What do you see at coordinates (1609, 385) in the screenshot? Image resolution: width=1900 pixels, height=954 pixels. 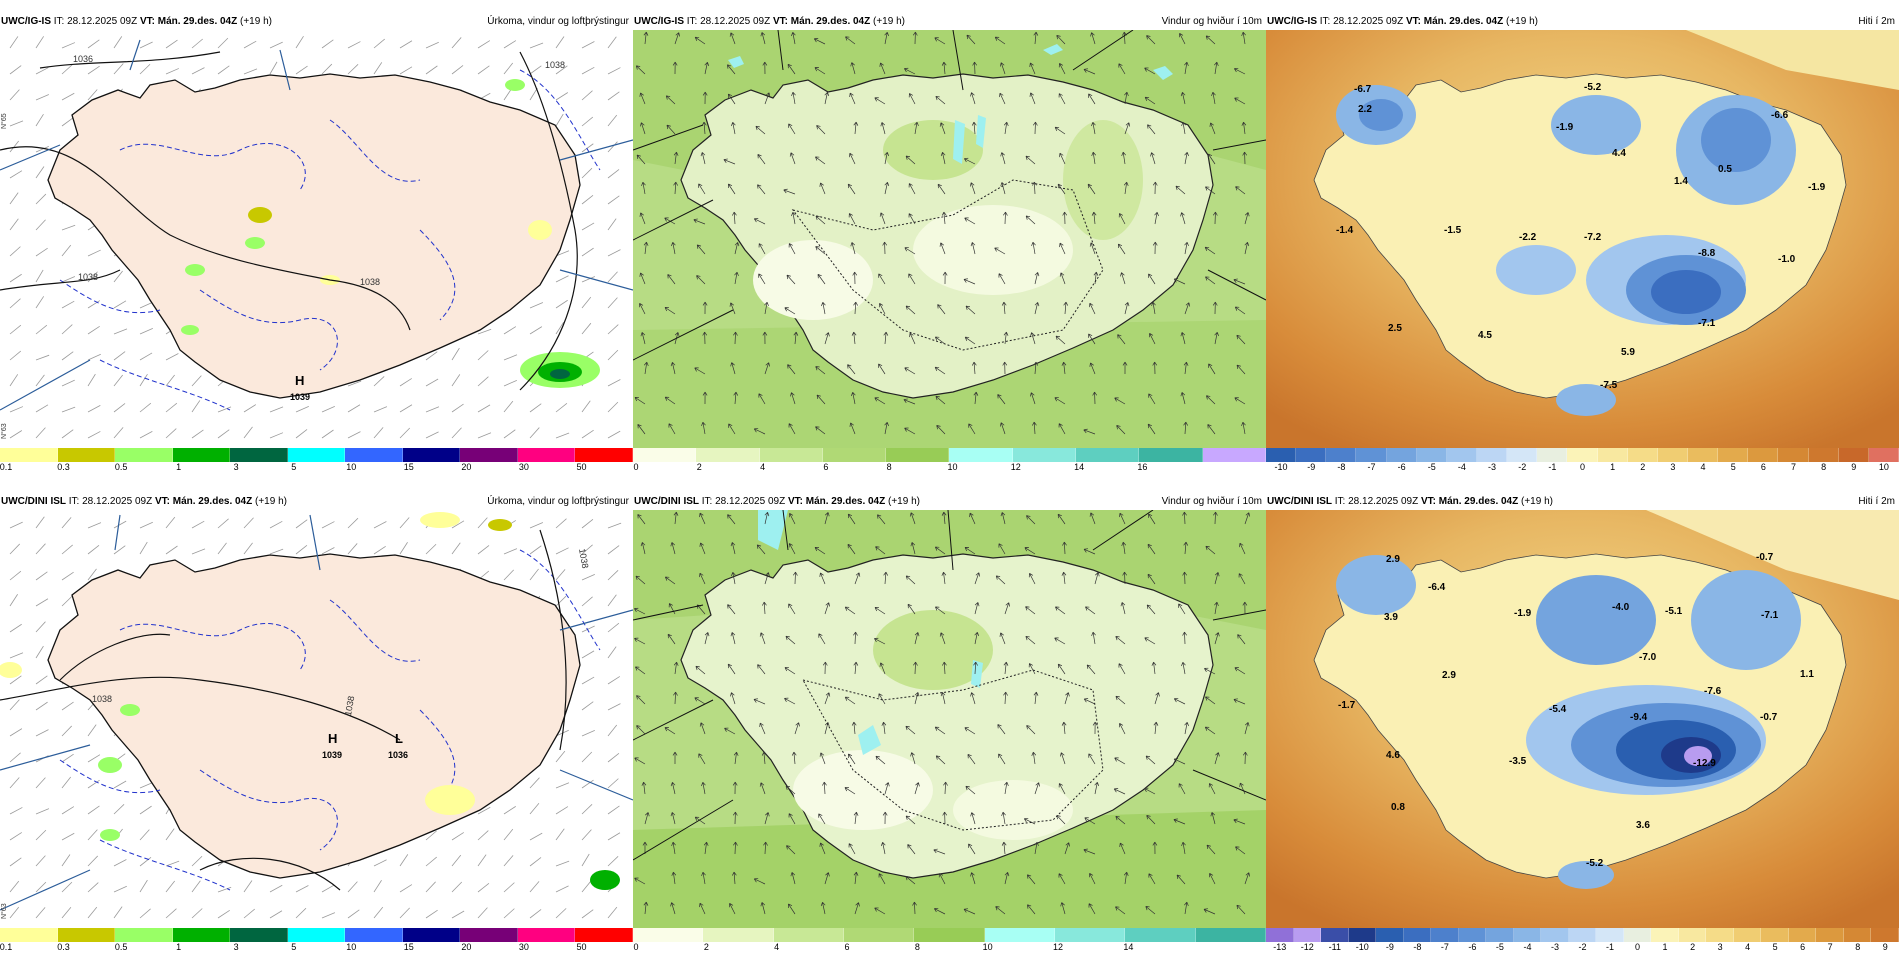 I see `temp-value-label: -7.5` at bounding box center [1609, 385].